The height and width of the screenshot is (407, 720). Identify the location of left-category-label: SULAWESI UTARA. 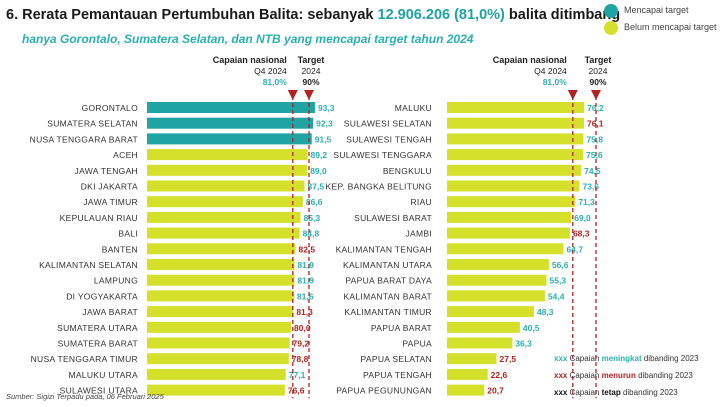
(99, 391).